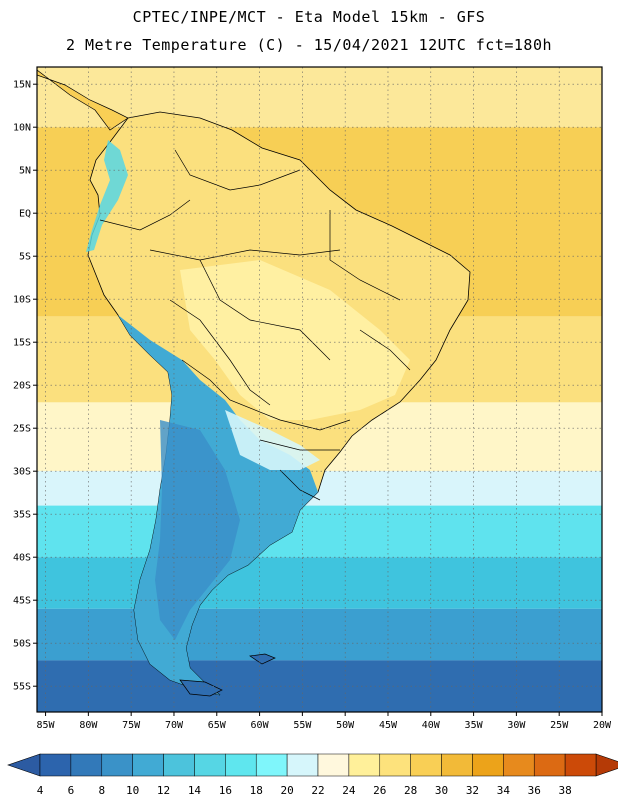 Image resolution: width=618 pixels, height=800 pixels. Describe the element at coordinates (197, 530) in the screenshot. I see `argentina-mid-cold-zone` at that location.